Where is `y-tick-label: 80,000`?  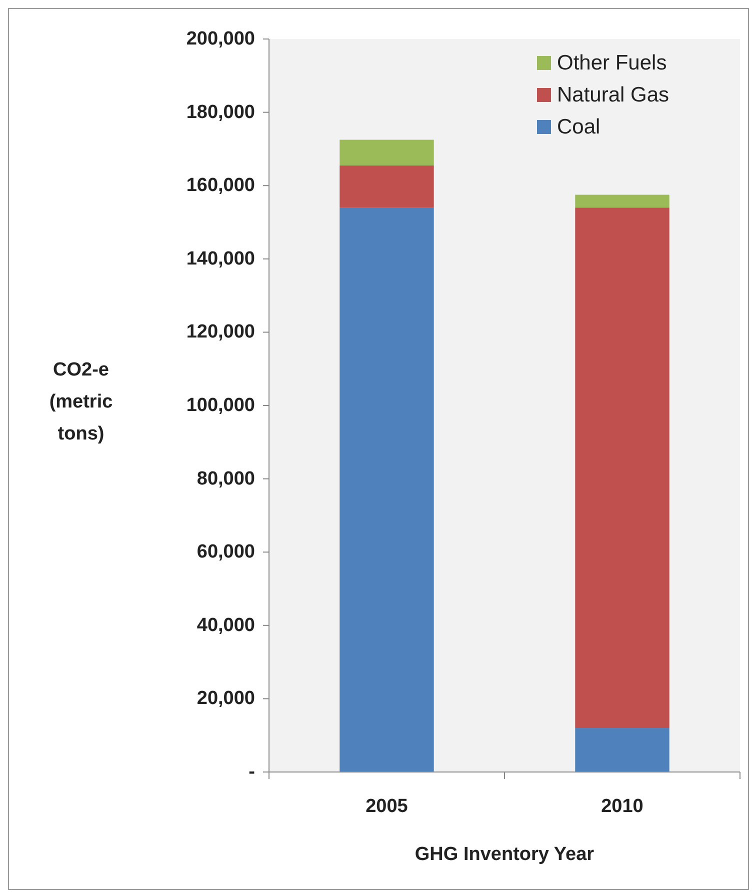
y-tick-label: 80,000 is located at coordinates (225, 479).